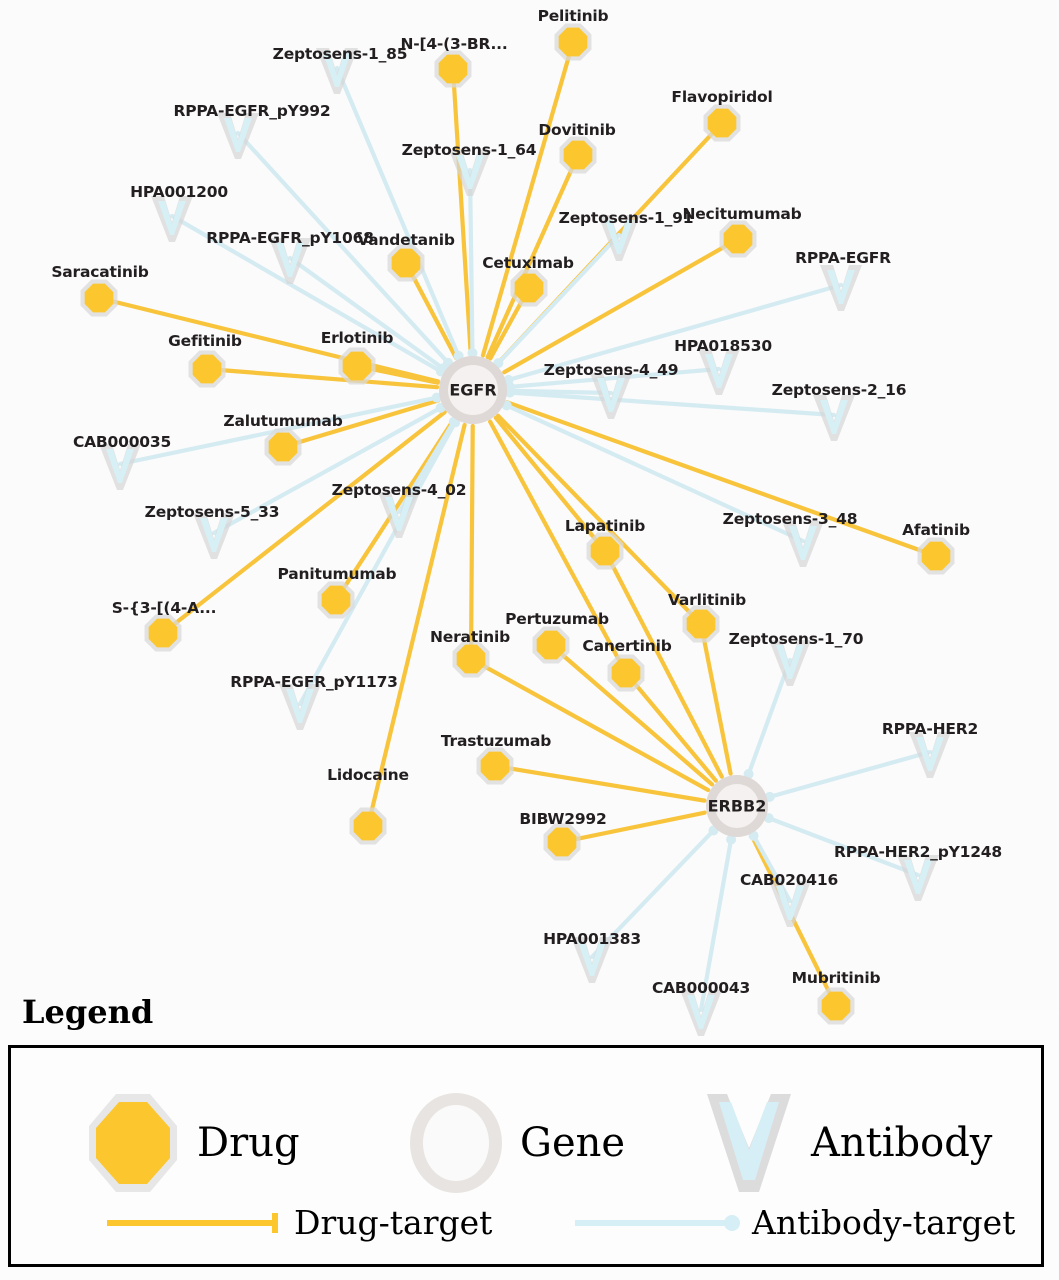 The image size is (1059, 1280). I want to click on gene-circle-icon, so click(456, 1143).